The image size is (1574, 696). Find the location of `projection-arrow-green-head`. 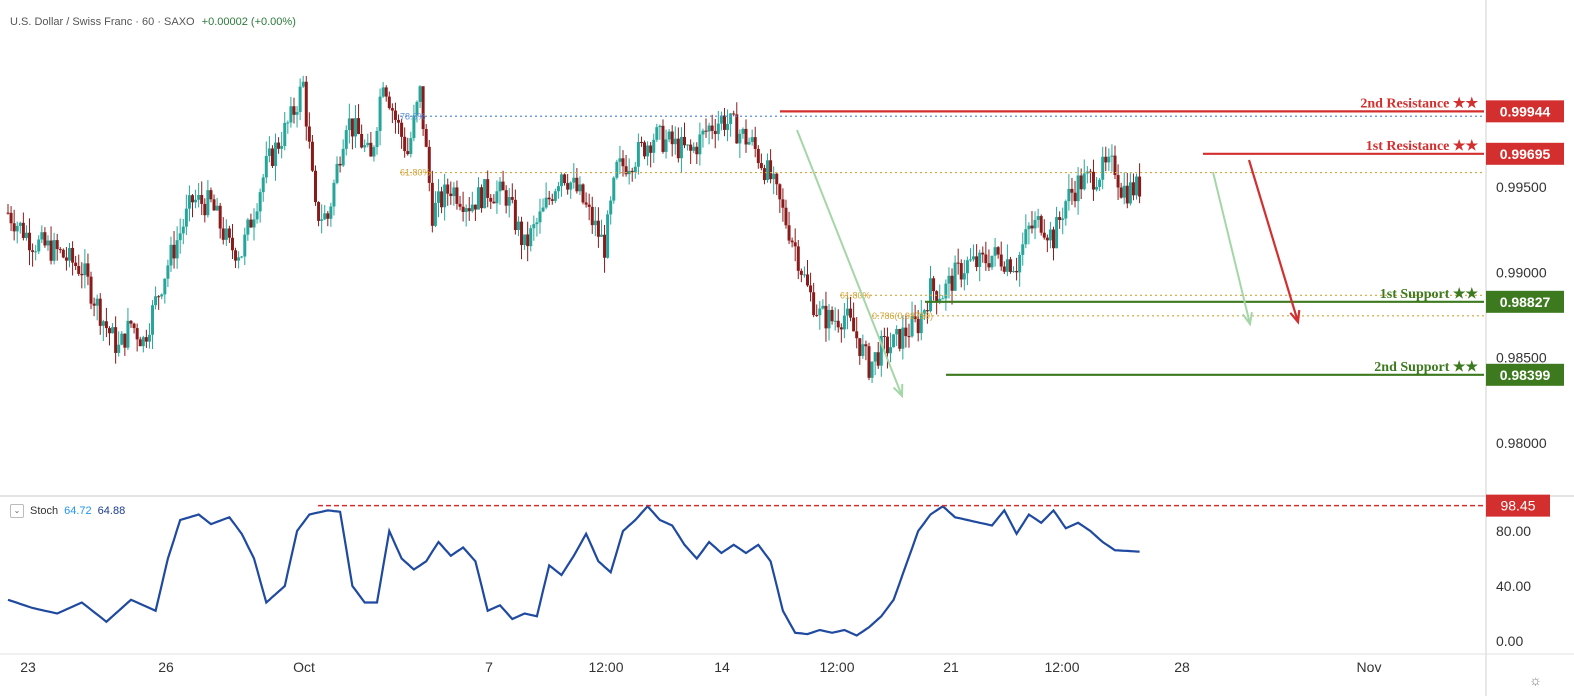

projection-arrow-green-head is located at coordinates (1247, 319).